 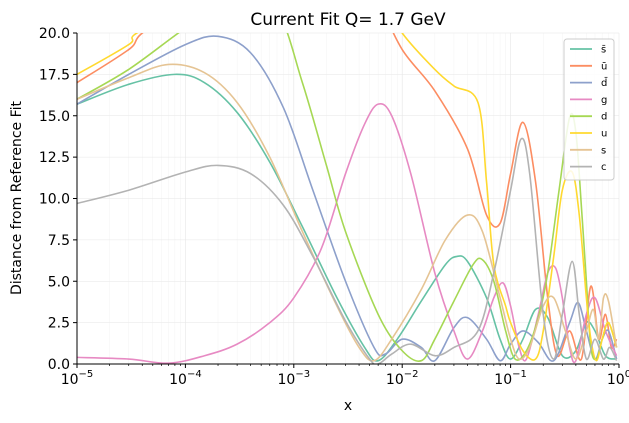 I want to click on y-axis-label: Distance from Reference Fit, so click(x=17, y=197).